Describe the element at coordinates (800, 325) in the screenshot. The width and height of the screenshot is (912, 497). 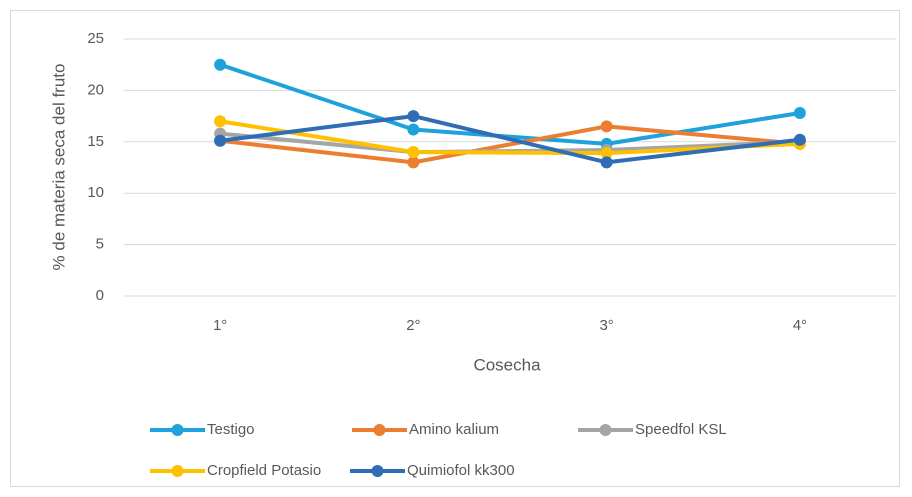
I see `x-tick-label: 4°` at that location.